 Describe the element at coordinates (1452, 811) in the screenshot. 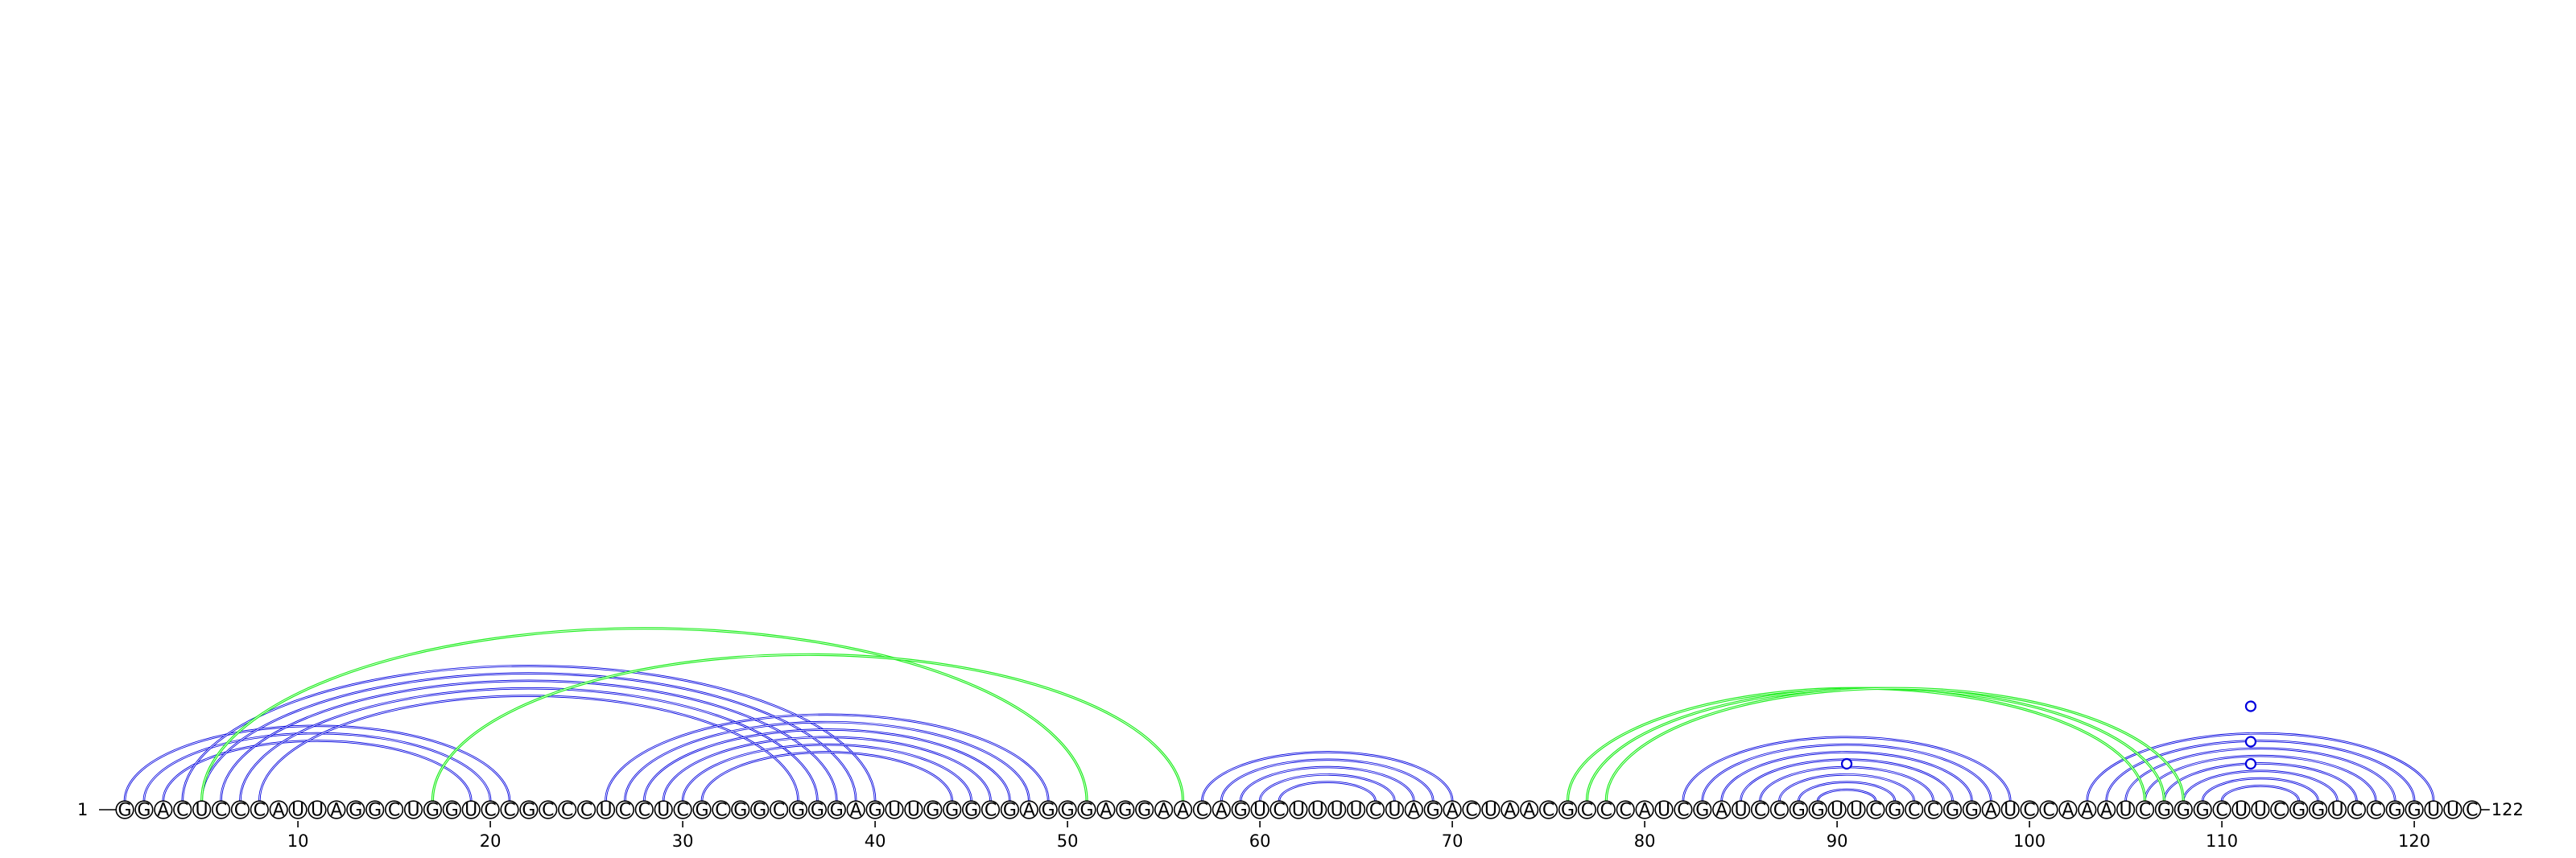

I see `nucleotide-70: A` at that location.